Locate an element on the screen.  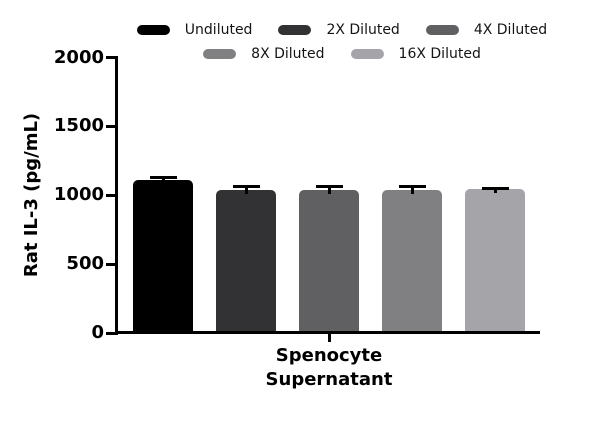
legend-item-undiluted: Undiluted is located at coordinates (194, 30).